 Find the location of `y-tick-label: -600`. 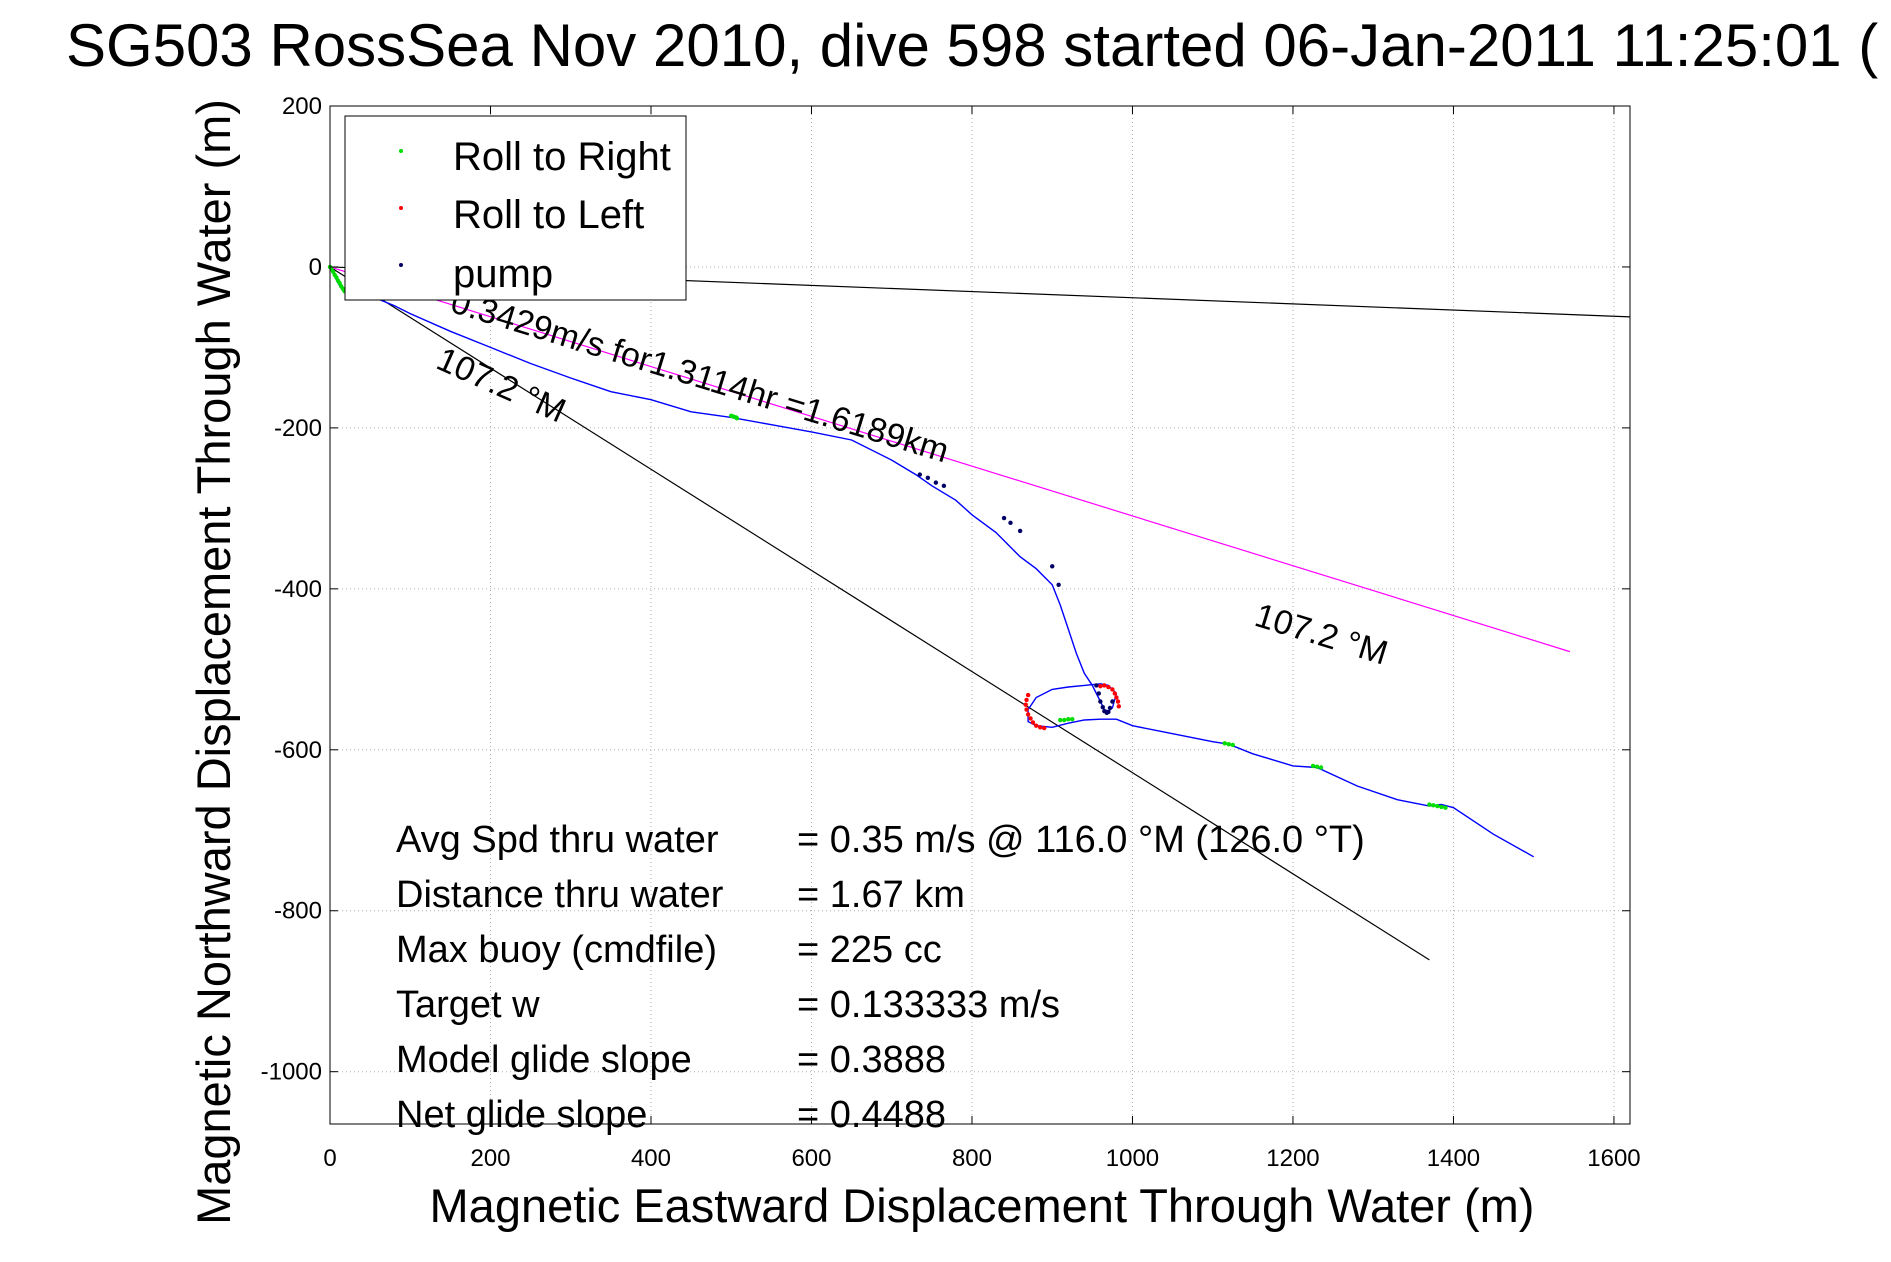

y-tick-label: -600 is located at coordinates (298, 750).